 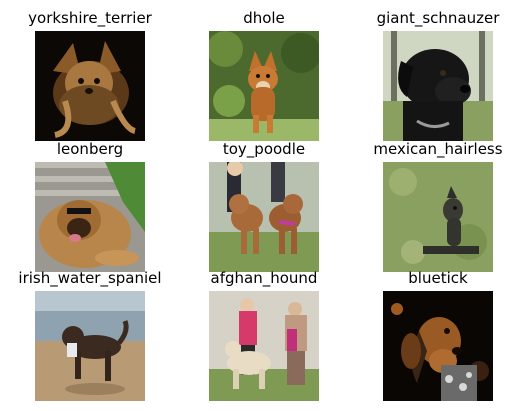 I want to click on grid-cell-mexican-hairless: mexican_hairless, so click(x=438, y=205).